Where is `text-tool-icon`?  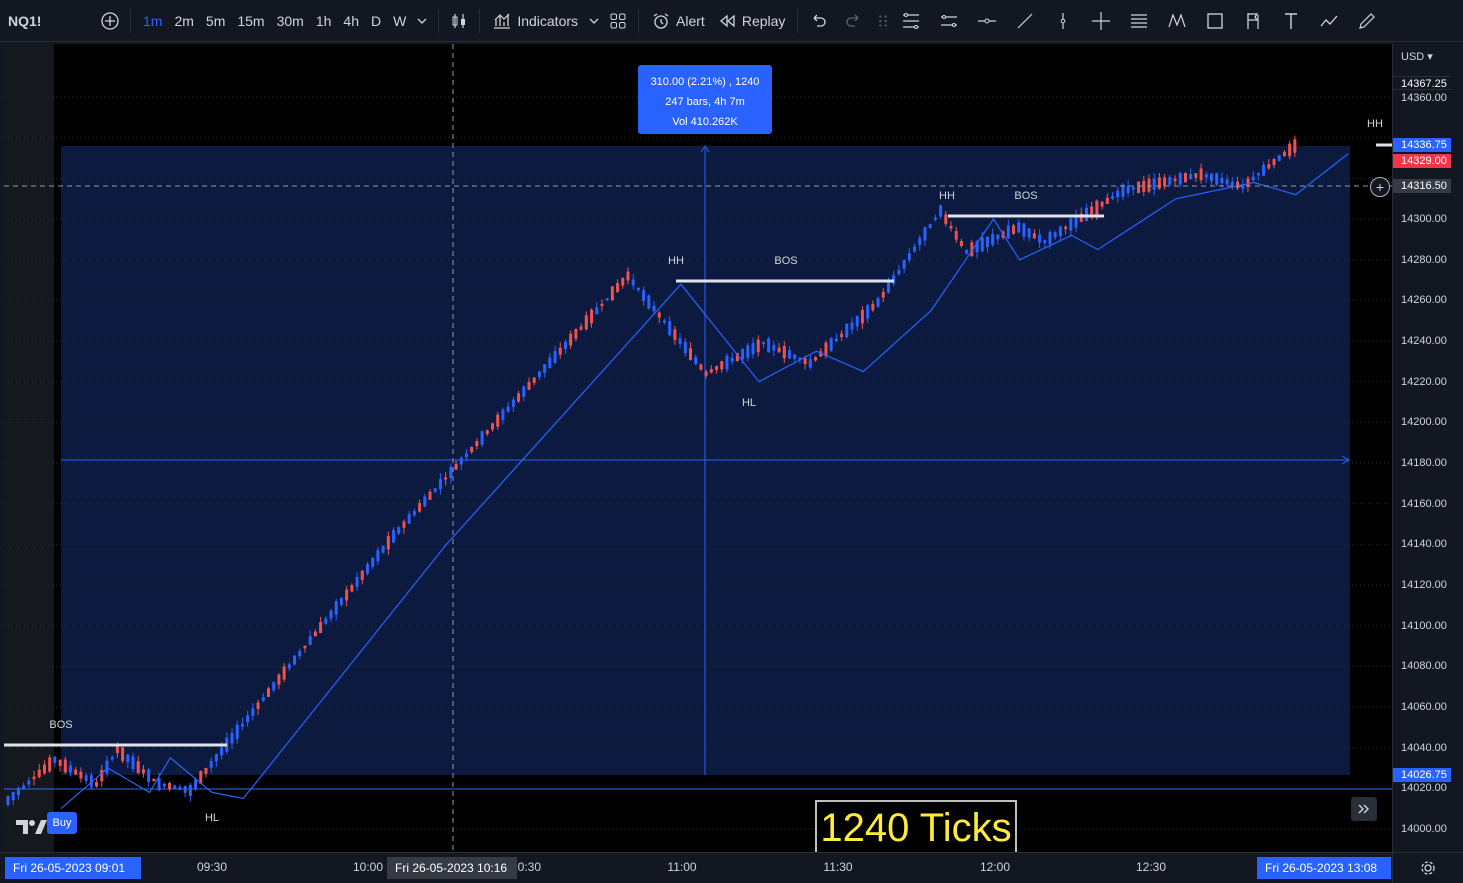 text-tool-icon is located at coordinates (1291, 21).